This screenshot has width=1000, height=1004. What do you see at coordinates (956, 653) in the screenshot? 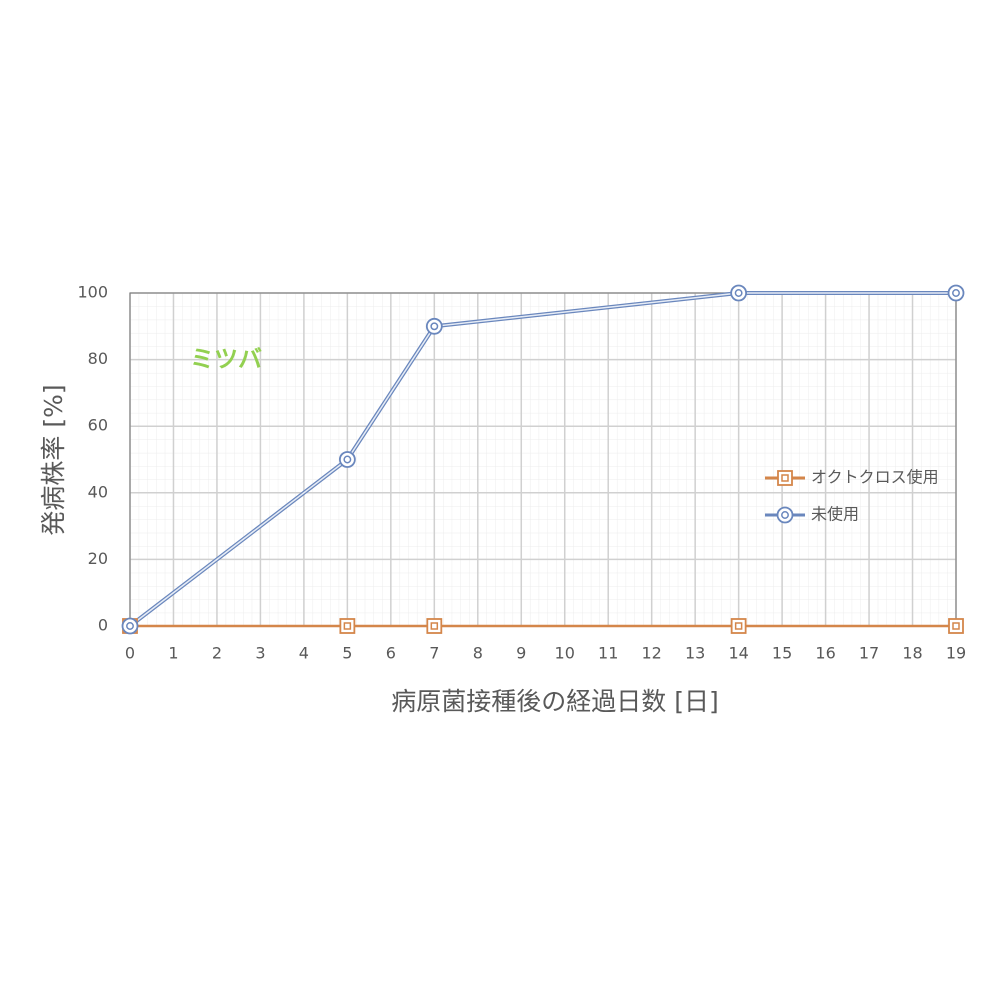
I see `x-tick-label: 19` at bounding box center [956, 653].